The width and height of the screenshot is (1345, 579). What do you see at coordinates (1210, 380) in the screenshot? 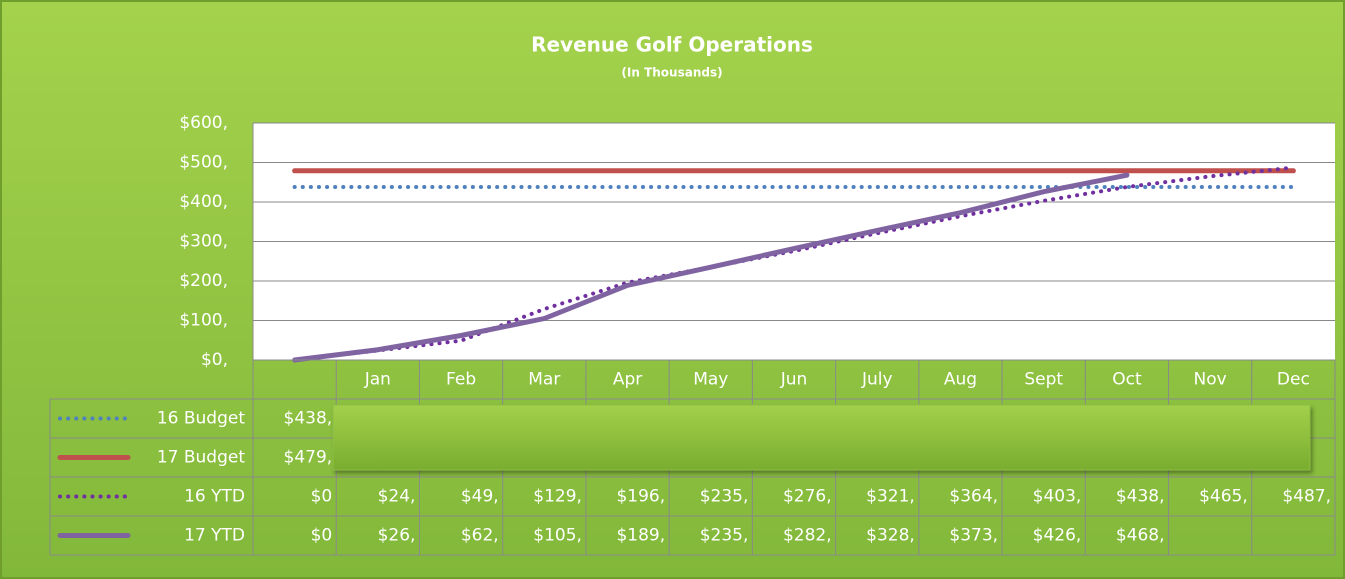
I see `x-tick-label: Nov` at bounding box center [1210, 380].